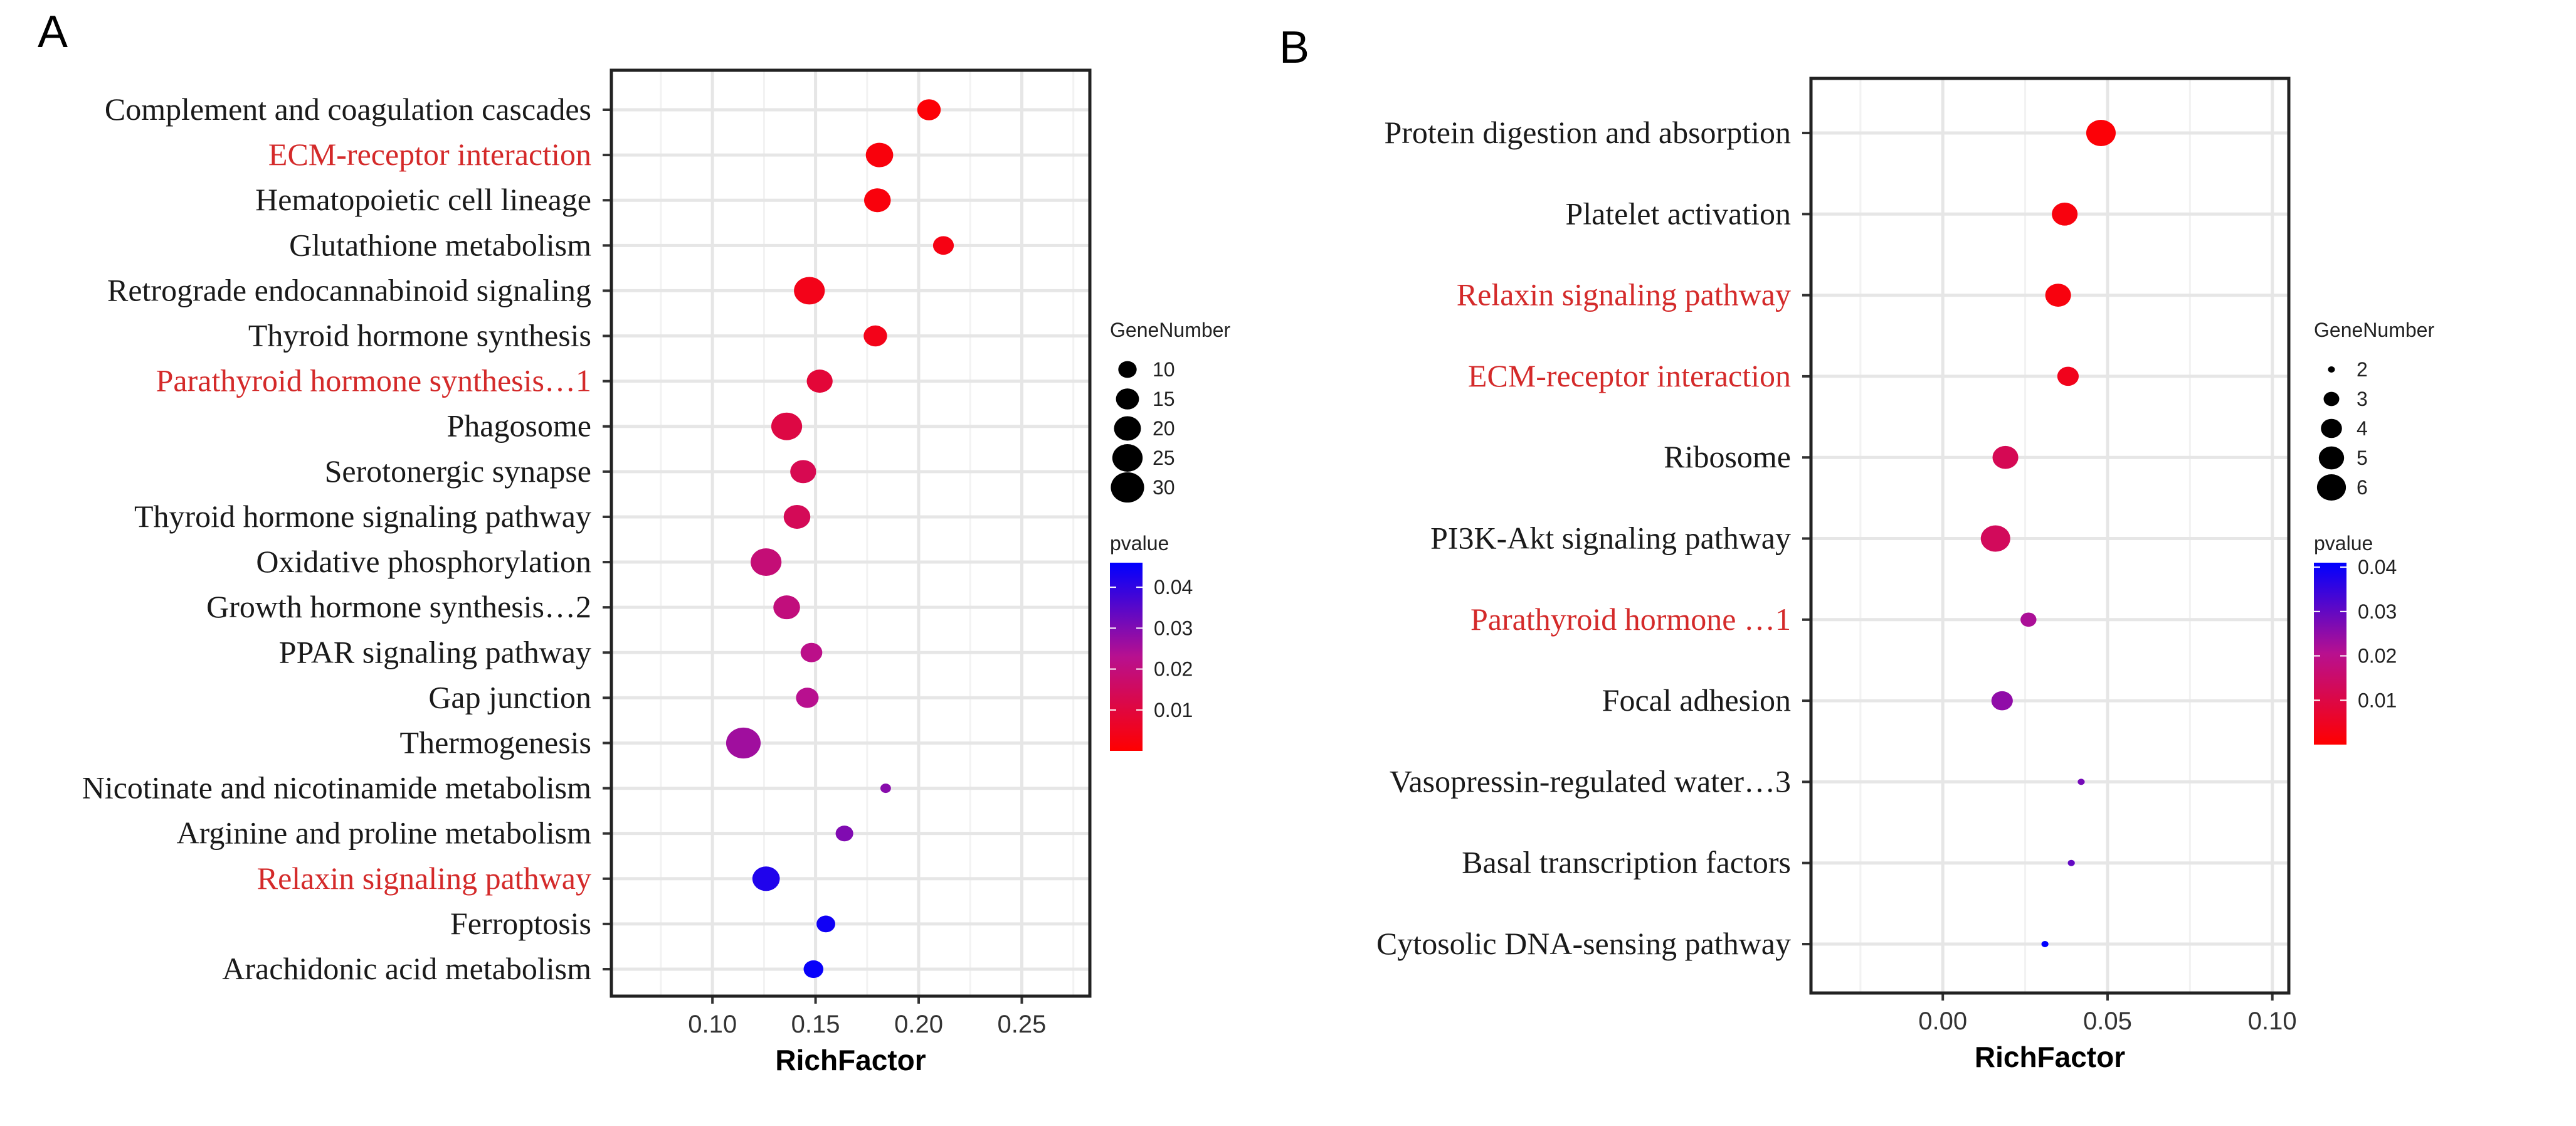 The height and width of the screenshot is (1126, 2576). I want to click on x-tick-label: 0.25, so click(1022, 1024).